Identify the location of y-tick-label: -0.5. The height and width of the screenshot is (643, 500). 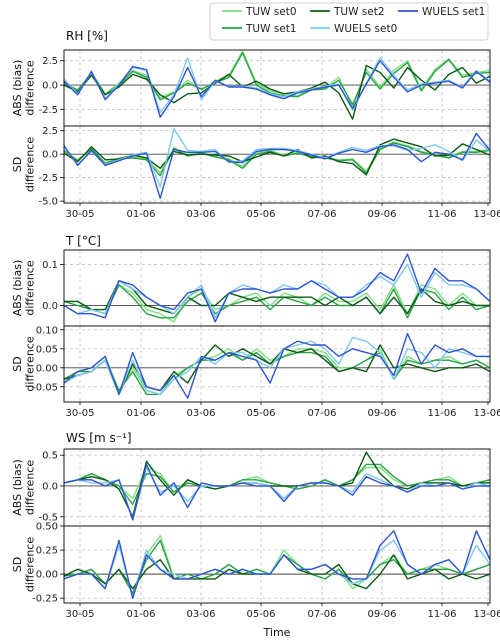
(48, 517).